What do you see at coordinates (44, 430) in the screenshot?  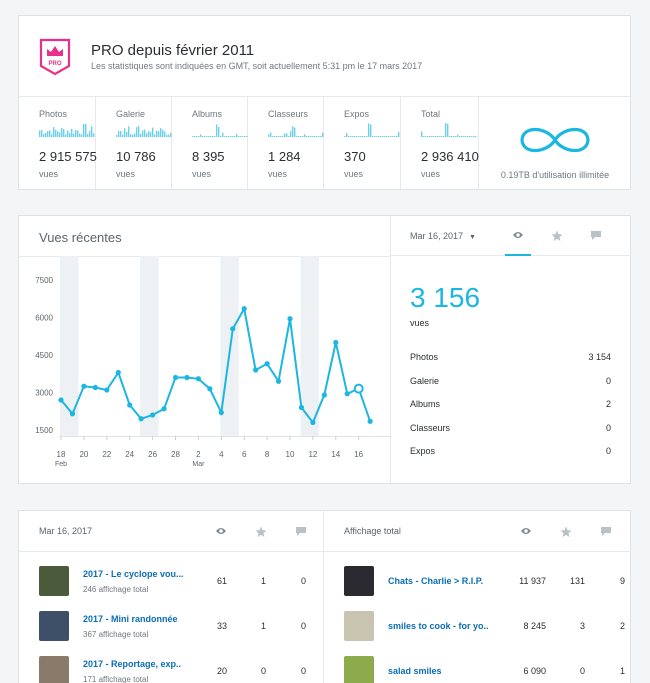 I see `y-tick-label: 1500` at bounding box center [44, 430].